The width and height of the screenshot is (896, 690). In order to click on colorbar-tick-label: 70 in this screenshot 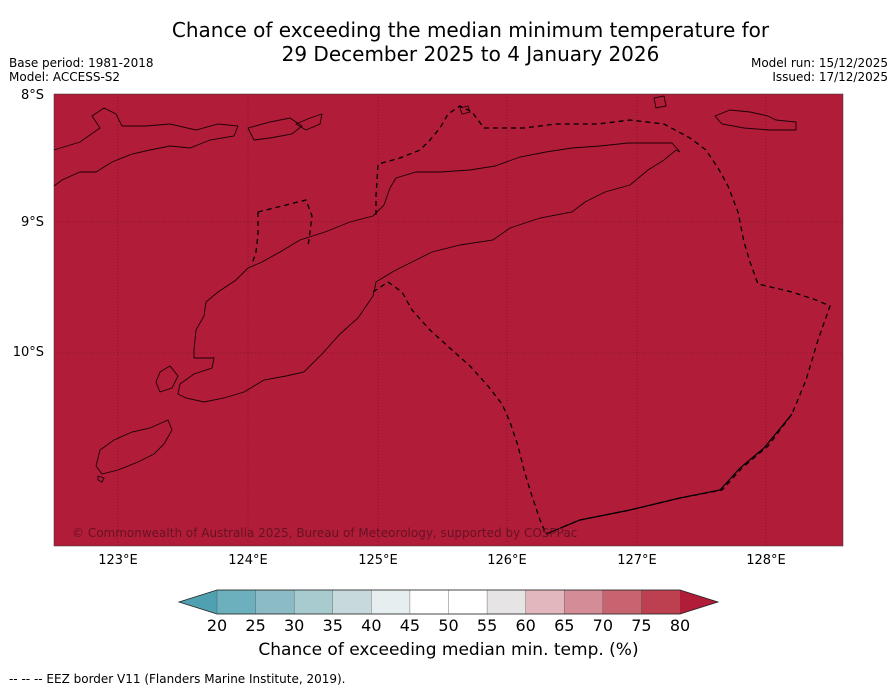, I will do `click(602, 625)`.